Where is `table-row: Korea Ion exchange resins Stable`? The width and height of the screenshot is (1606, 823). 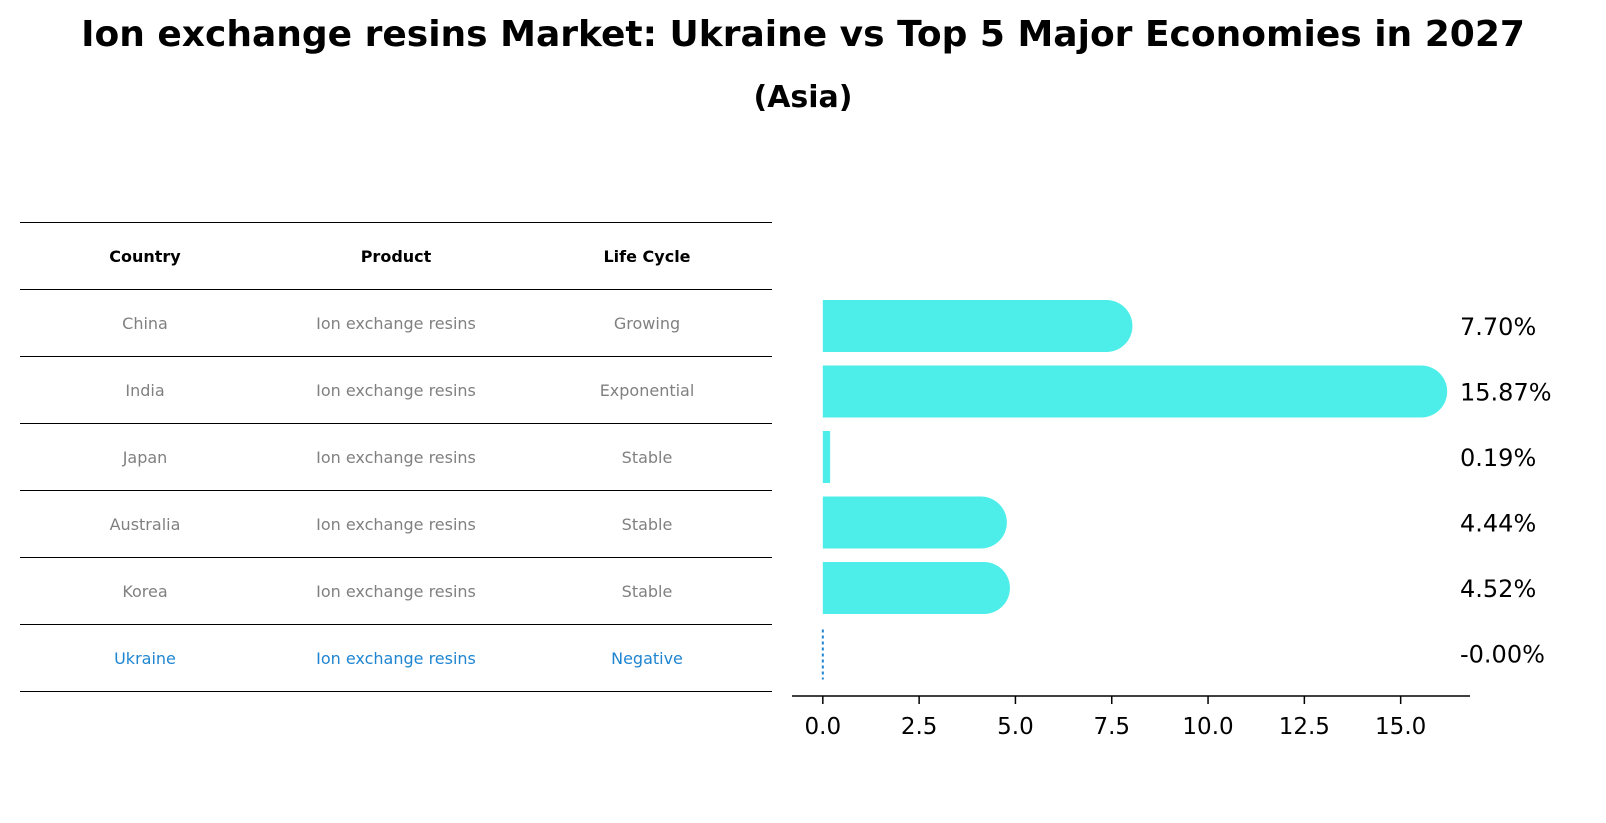 table-row: Korea Ion exchange resins Stable is located at coordinates (396, 590).